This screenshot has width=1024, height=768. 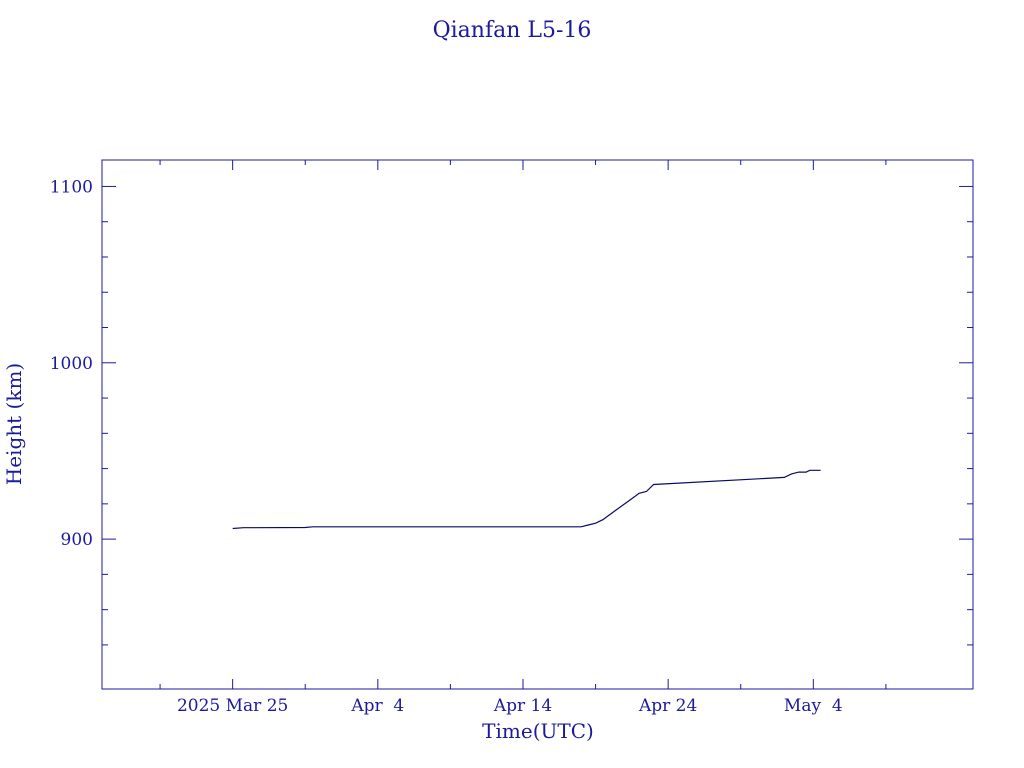 What do you see at coordinates (77, 540) in the screenshot?
I see `y-tick-label: 900` at bounding box center [77, 540].